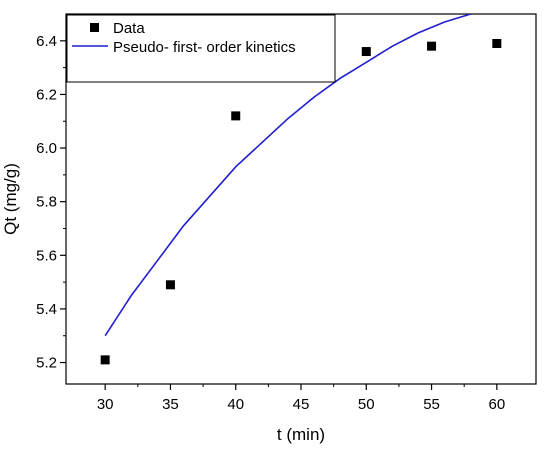 The width and height of the screenshot is (550, 451). What do you see at coordinates (301, 404) in the screenshot?
I see `x-tick-label: 45` at bounding box center [301, 404].